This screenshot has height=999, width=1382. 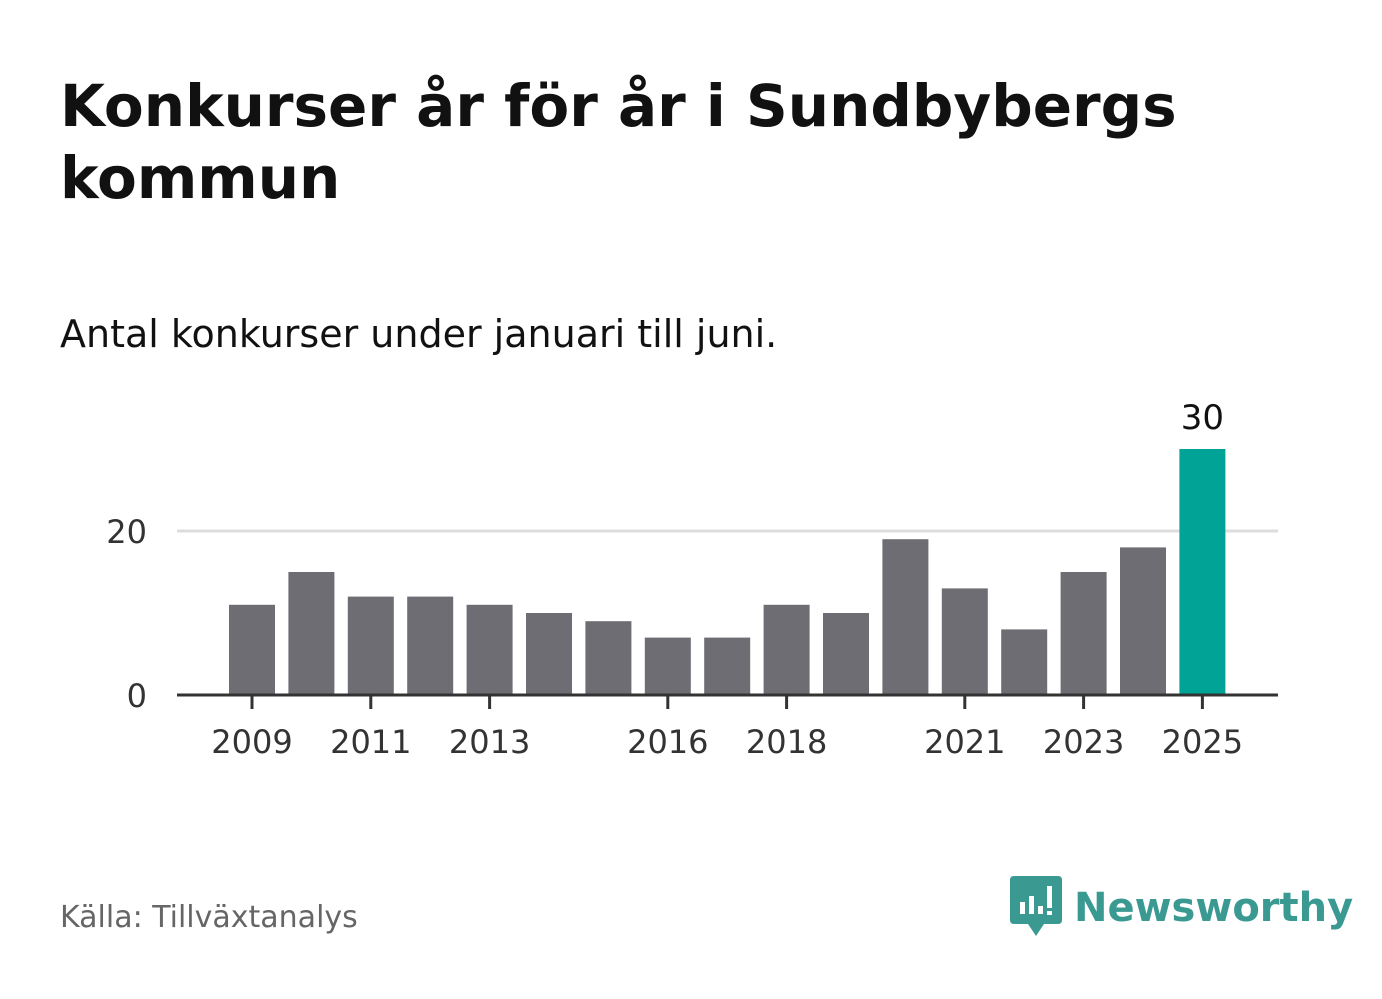 What do you see at coordinates (667, 742) in the screenshot?
I see `x-tick-label: 2016` at bounding box center [667, 742].